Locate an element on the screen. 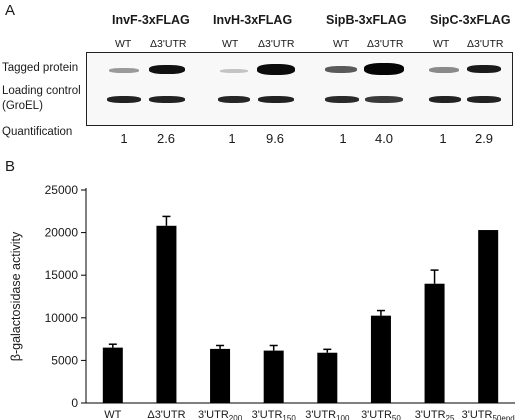 The height and width of the screenshot is (420, 520). panel-b-letter: B is located at coordinates (10, 166).